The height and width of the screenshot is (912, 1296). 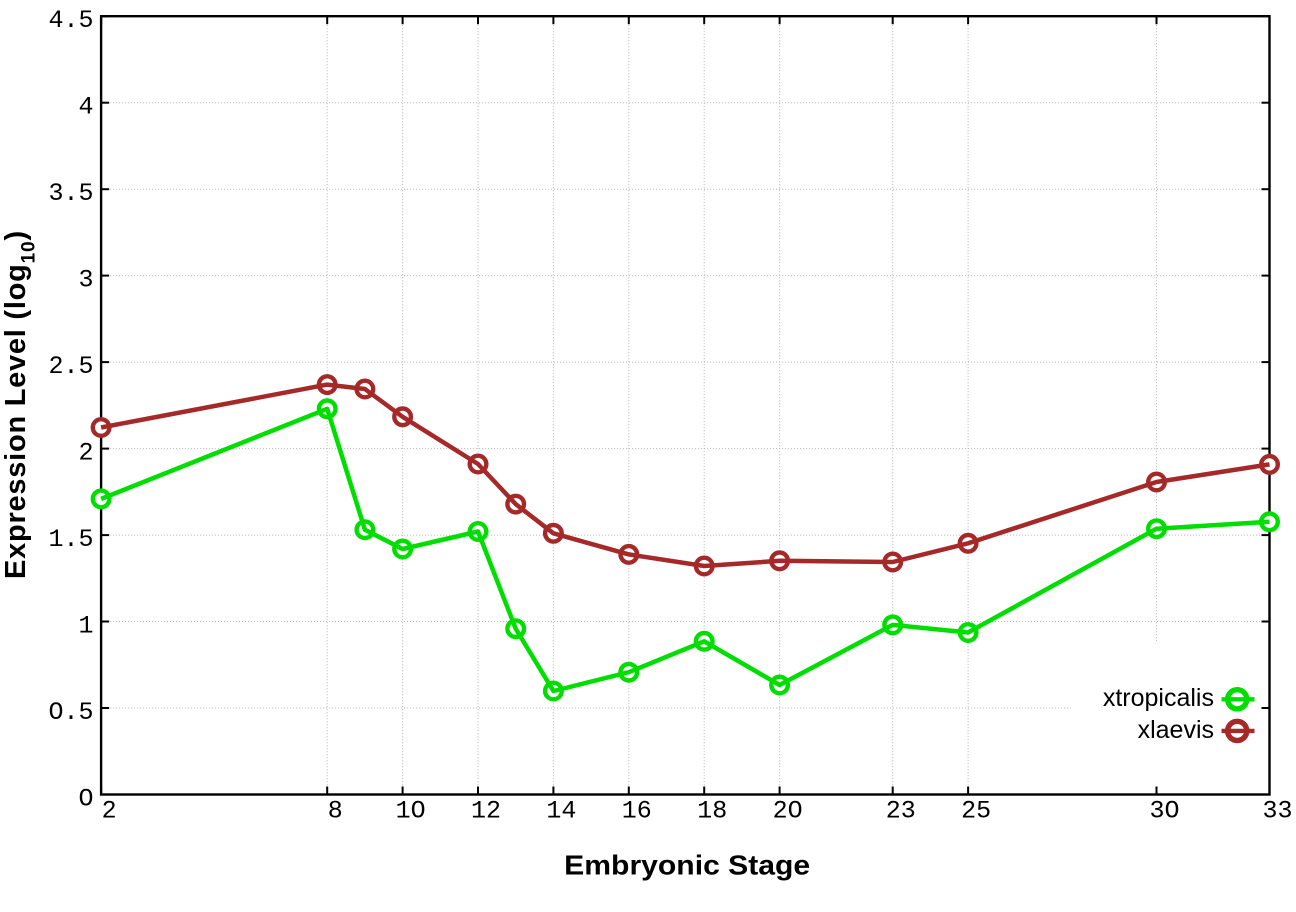 I want to click on svg-text: 23, so click(x=901, y=811).